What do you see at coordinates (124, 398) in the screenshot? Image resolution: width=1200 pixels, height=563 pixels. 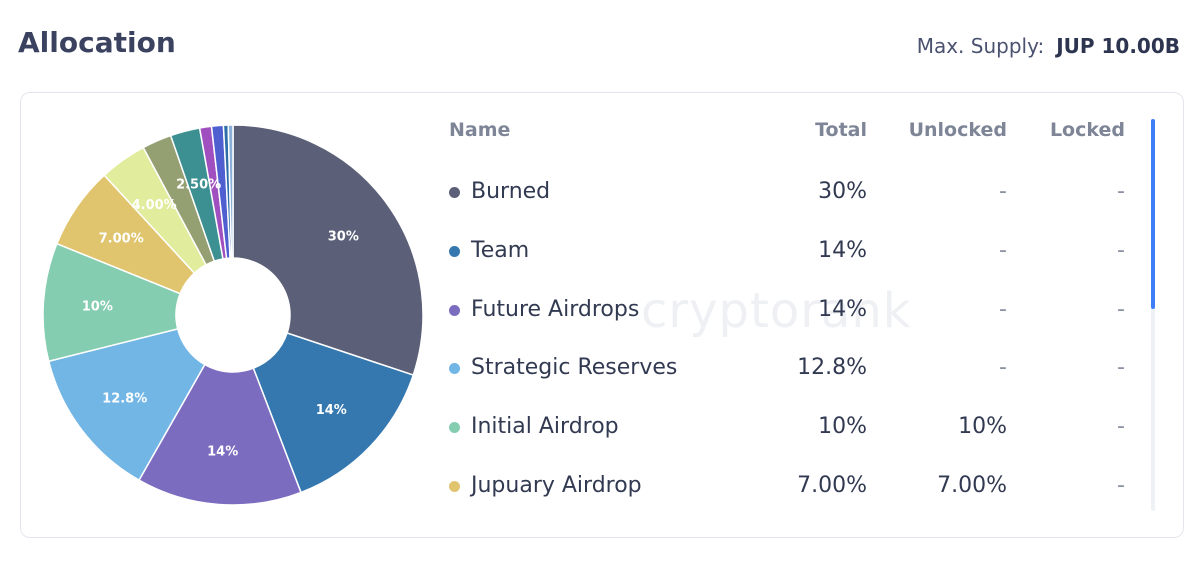 I see `slice-label: 12.8%` at bounding box center [124, 398].